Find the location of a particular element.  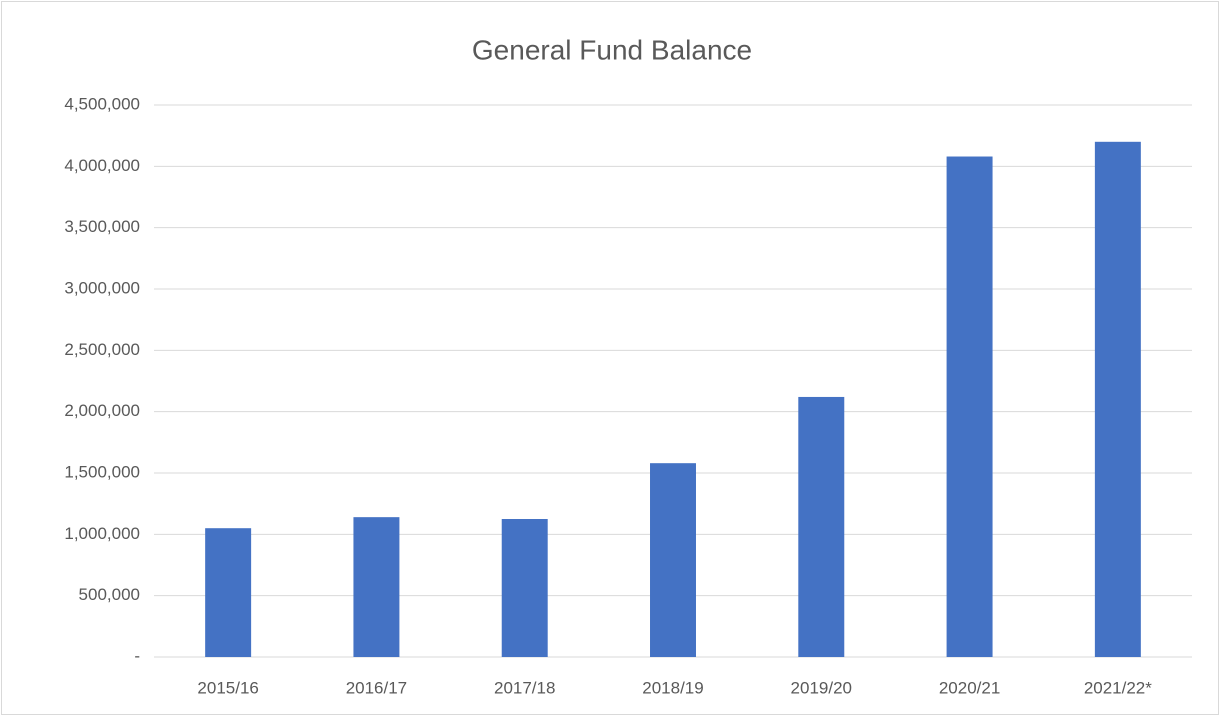

x-tick-label: 2021/22* is located at coordinates (1118, 687).